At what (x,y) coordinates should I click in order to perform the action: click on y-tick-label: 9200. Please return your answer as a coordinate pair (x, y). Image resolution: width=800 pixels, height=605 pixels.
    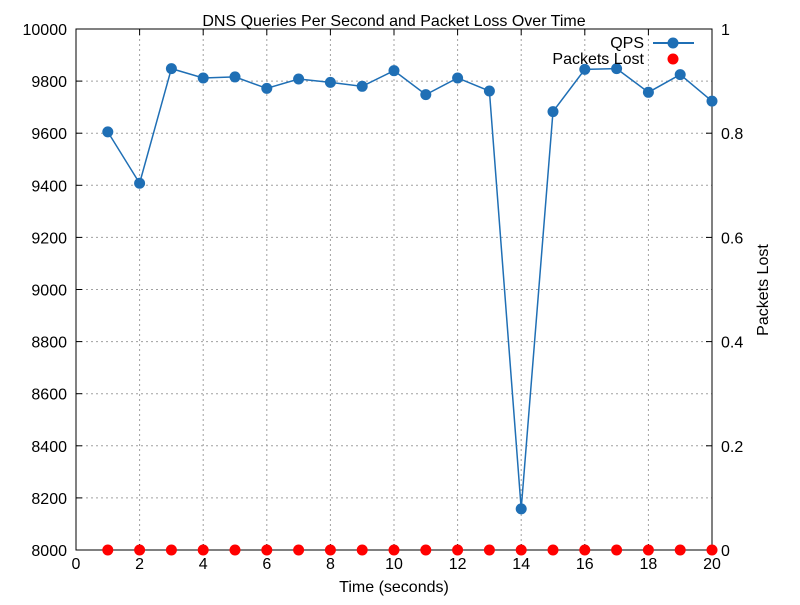
    Looking at the image, I should click on (49, 238).